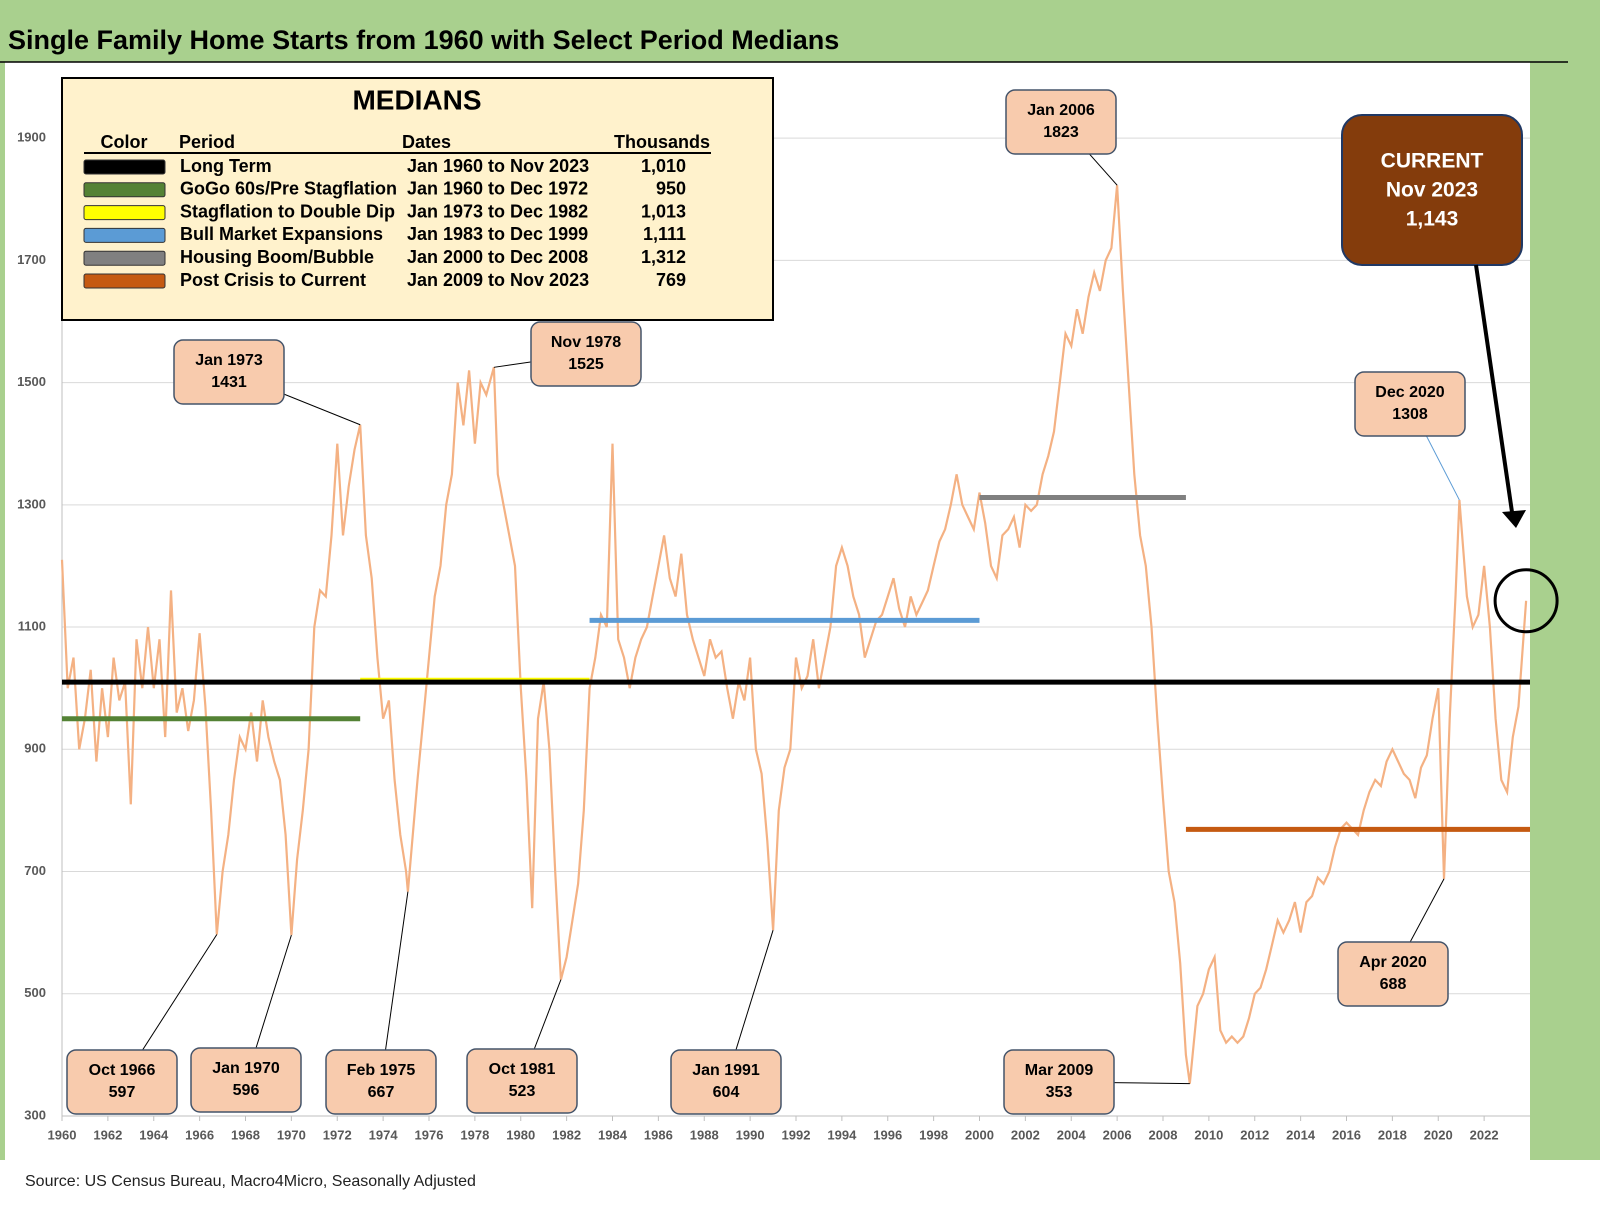 The width and height of the screenshot is (1600, 1226). Describe the element at coordinates (663, 211) in the screenshot. I see `legend-value: 1,013` at that location.